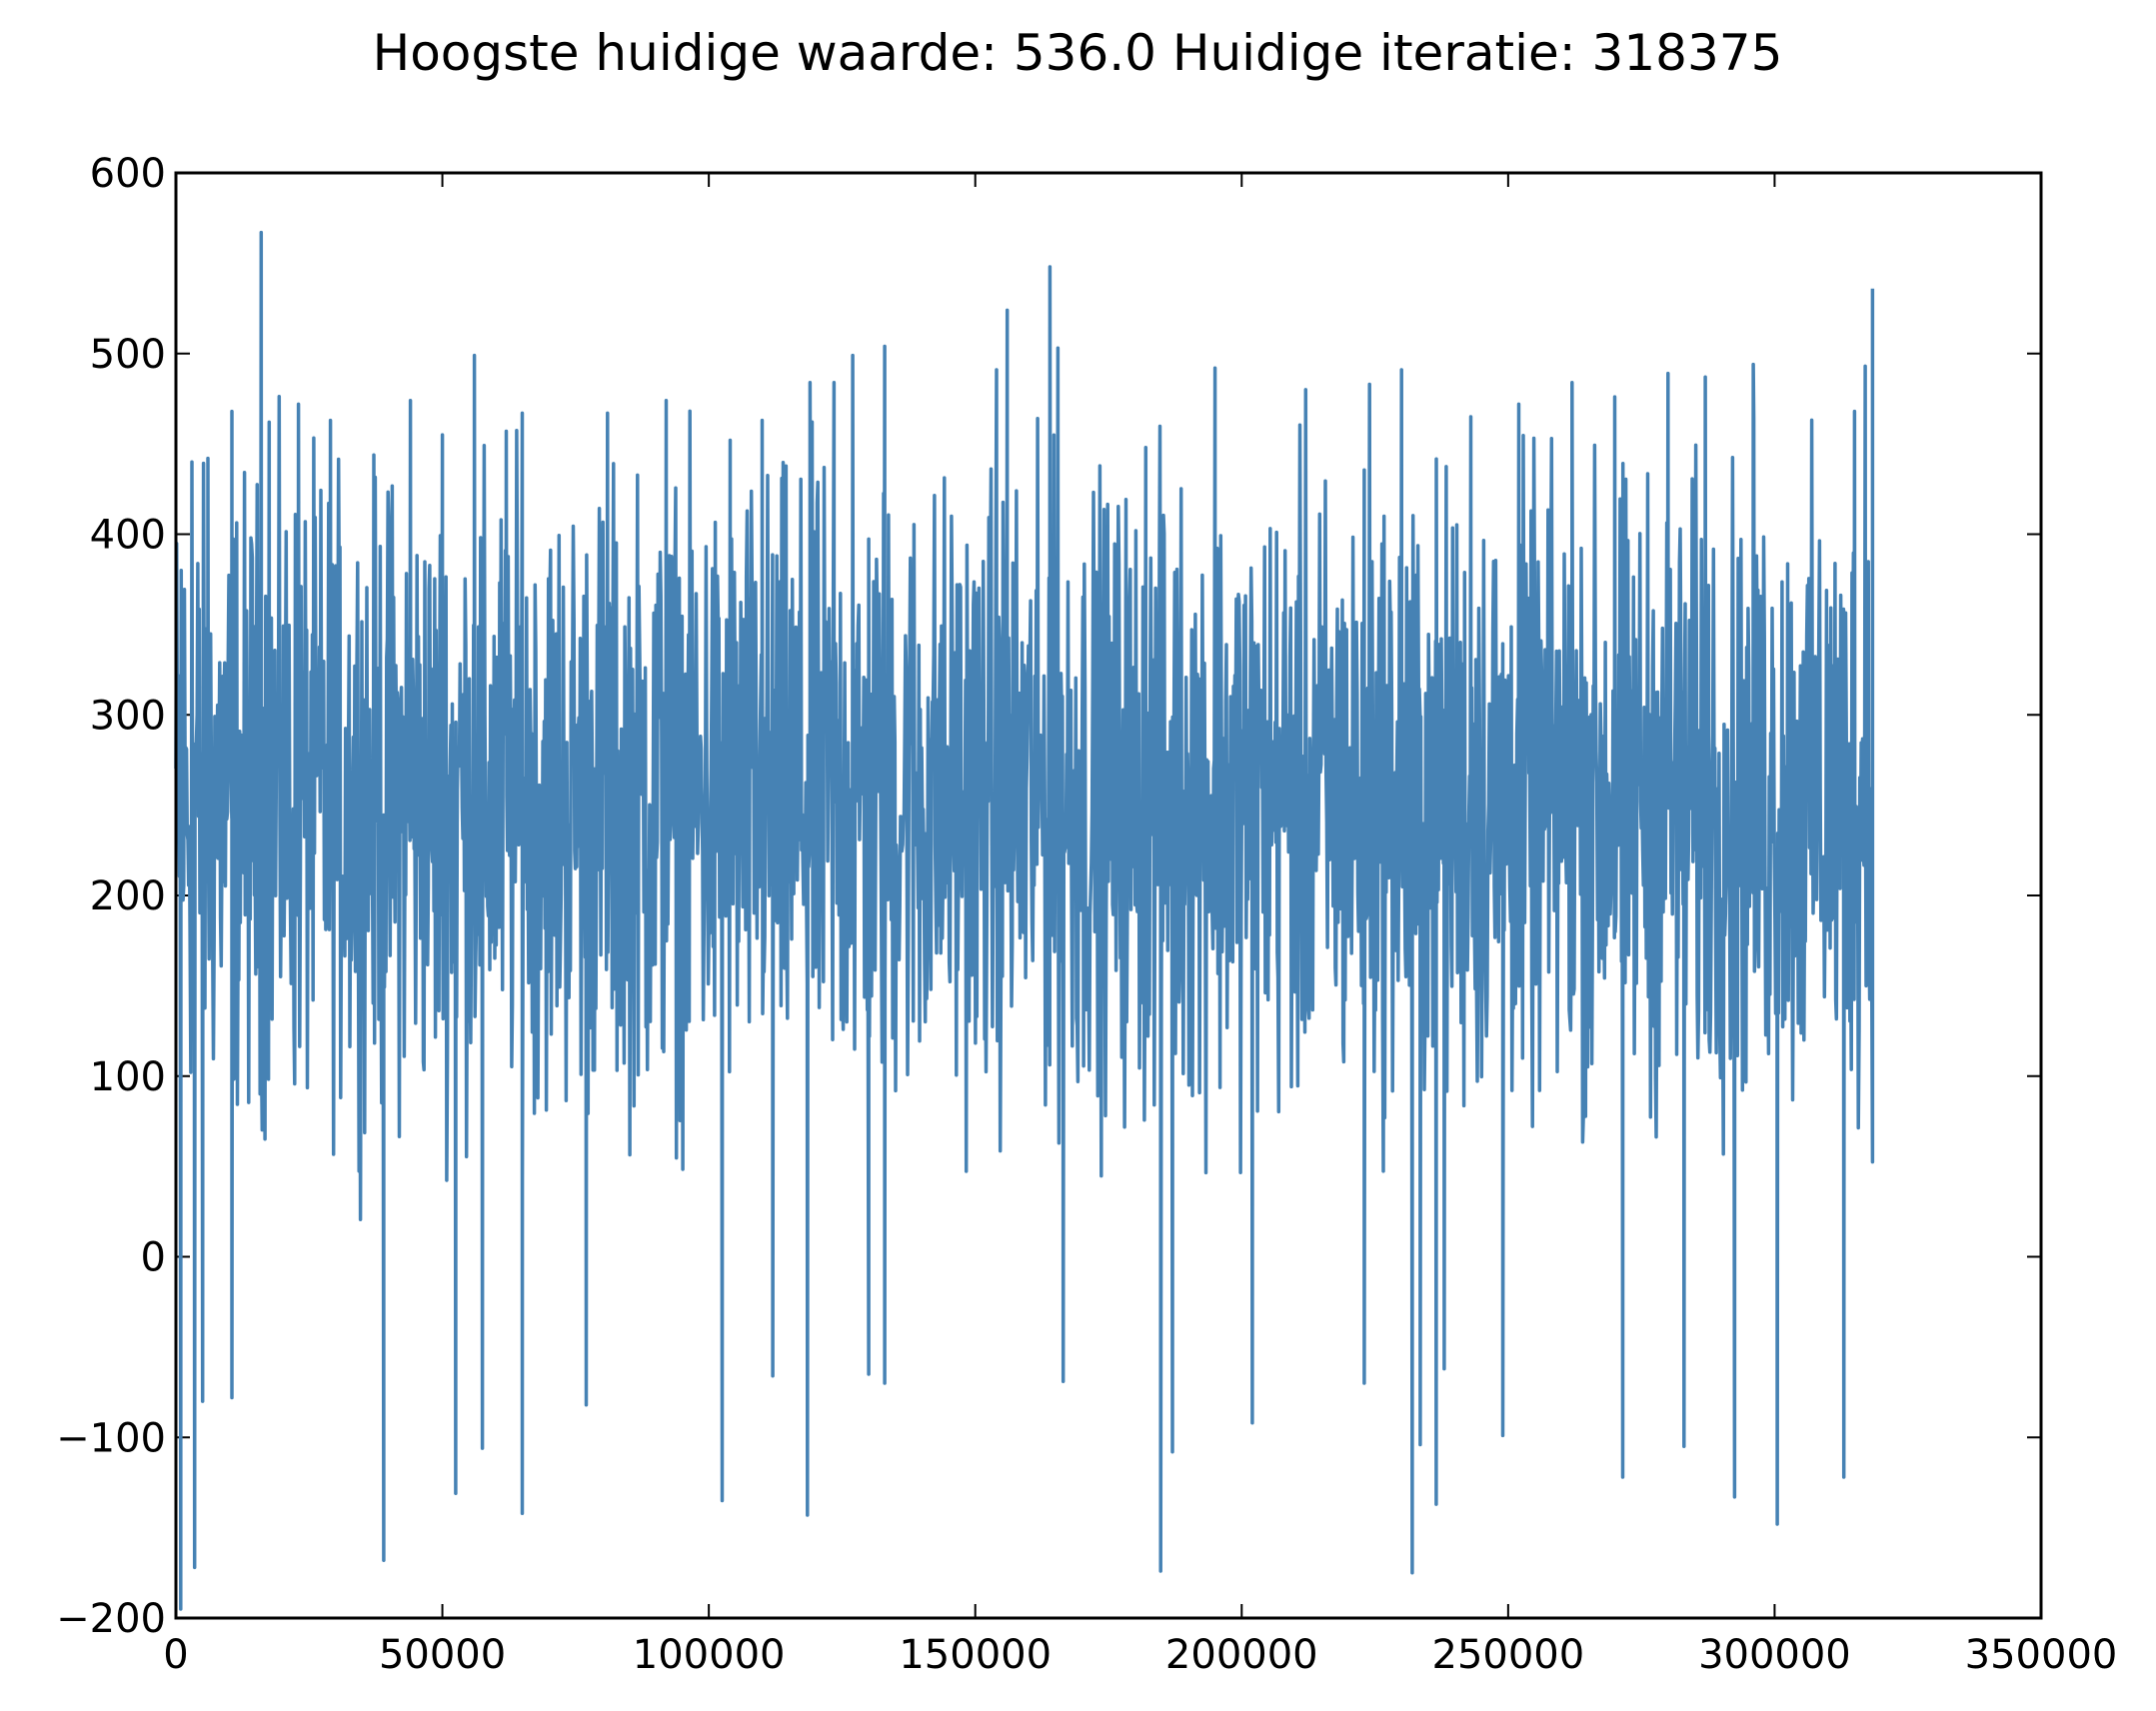  Describe the element at coordinates (111, 1619) in the screenshot. I see `y-tick-label: −200` at that location.